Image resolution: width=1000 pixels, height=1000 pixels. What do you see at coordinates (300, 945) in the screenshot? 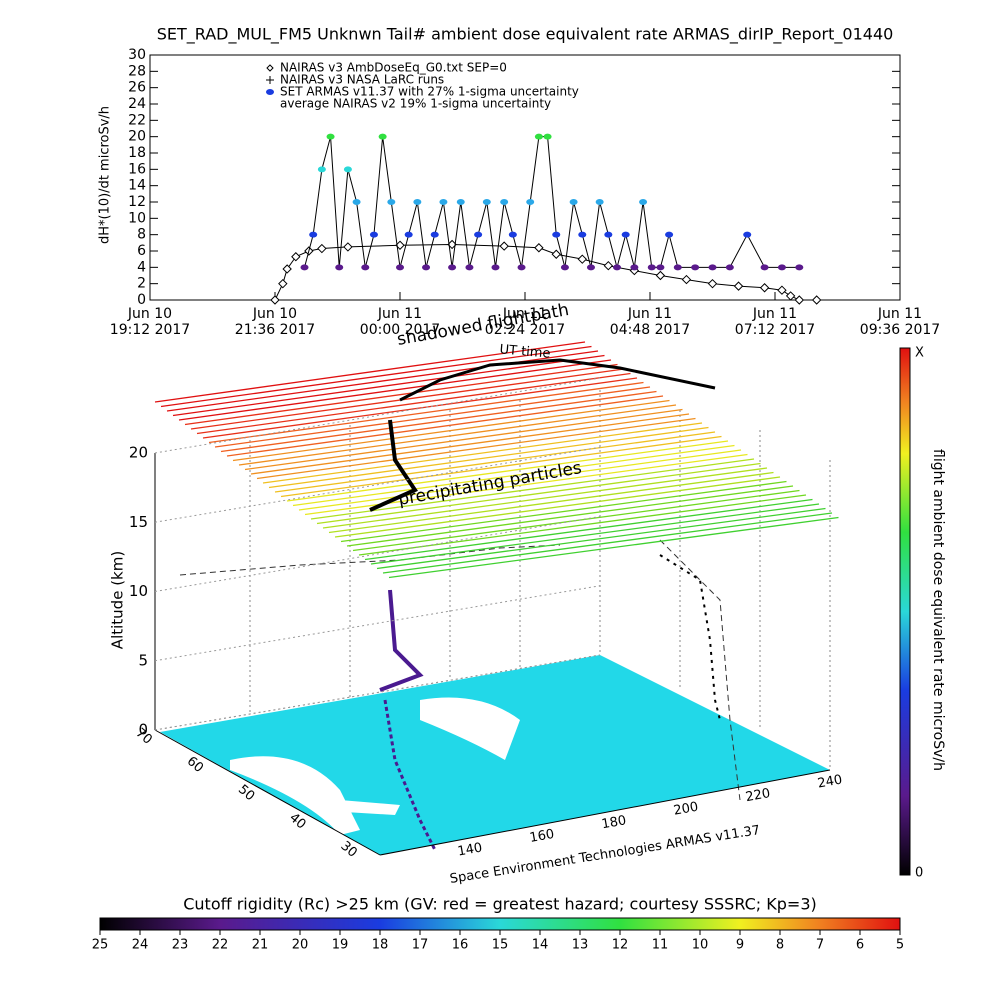
I see `colorbar-tick-label: 20` at bounding box center [300, 945].